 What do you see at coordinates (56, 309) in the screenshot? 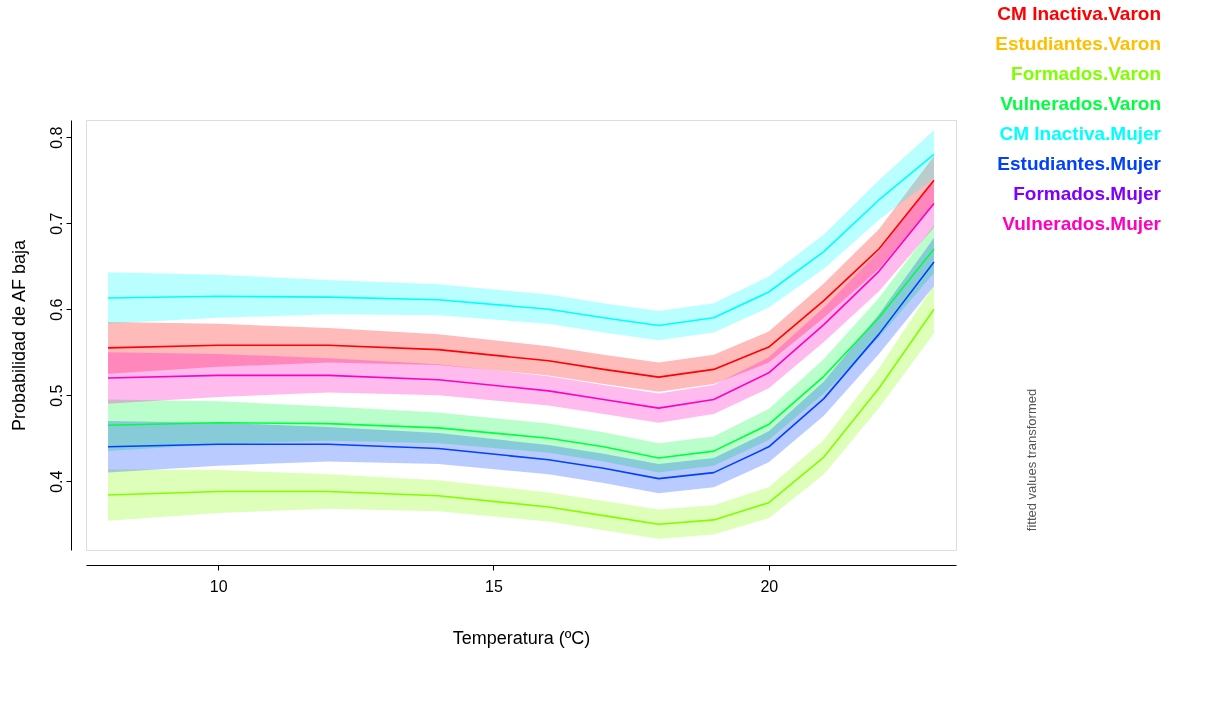
I see `y-tick-label: 0.6` at bounding box center [56, 309].